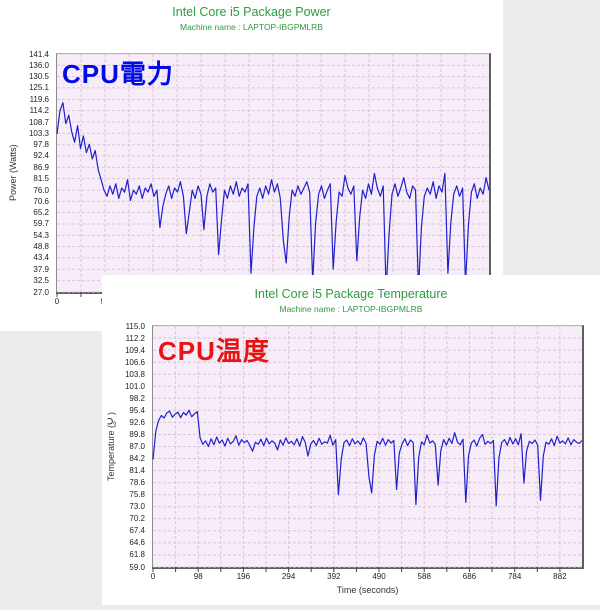 The image size is (600, 610). I want to click on cpu-power-overlay-label: CPU電力, so click(118, 74).